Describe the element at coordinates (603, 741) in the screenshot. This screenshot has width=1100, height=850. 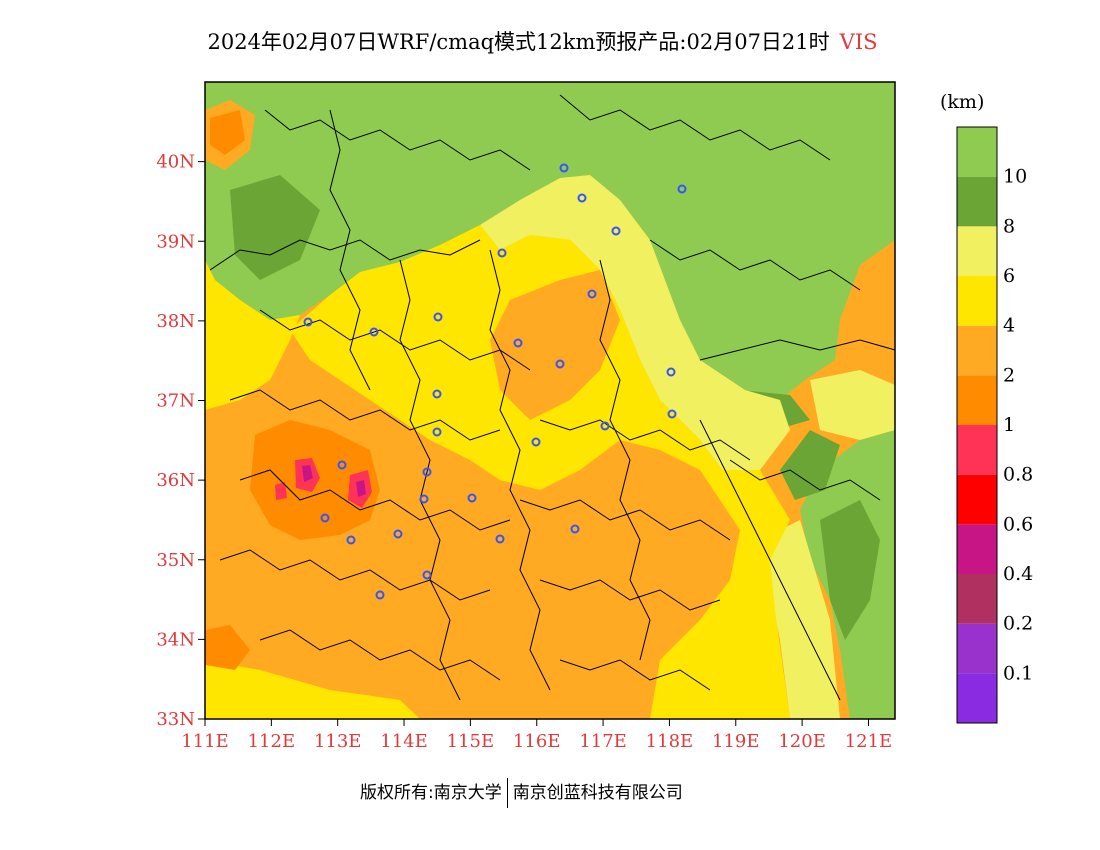
I see `lon-label: 117E` at that location.